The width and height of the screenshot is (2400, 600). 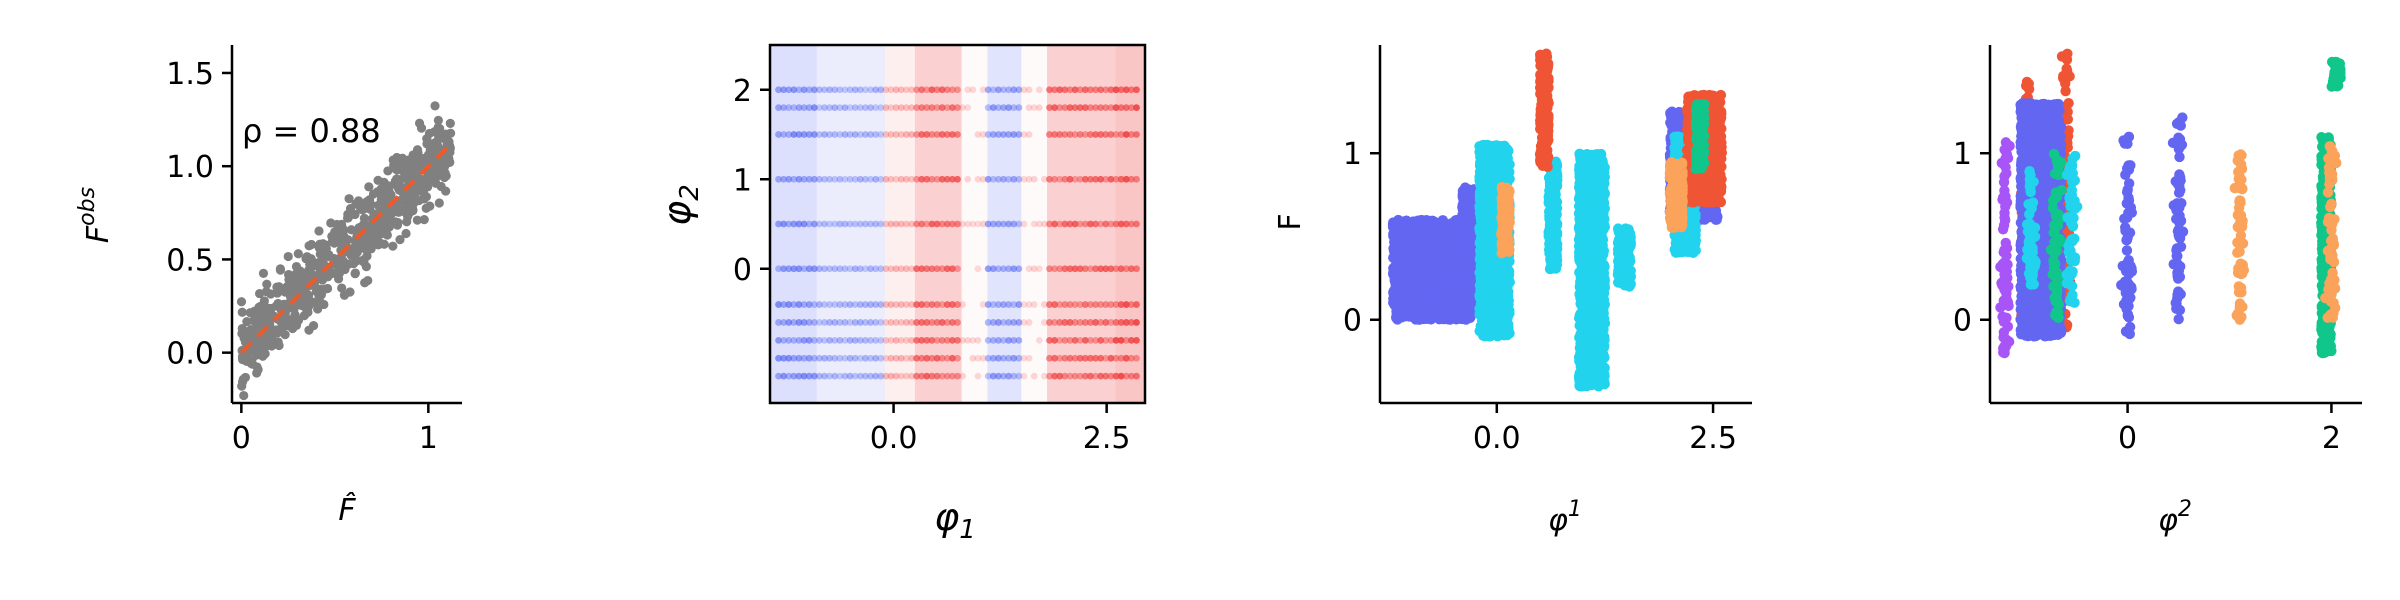 What do you see at coordinates (347, 510) in the screenshot?
I see `x-axis-label: F̂` at bounding box center [347, 510].